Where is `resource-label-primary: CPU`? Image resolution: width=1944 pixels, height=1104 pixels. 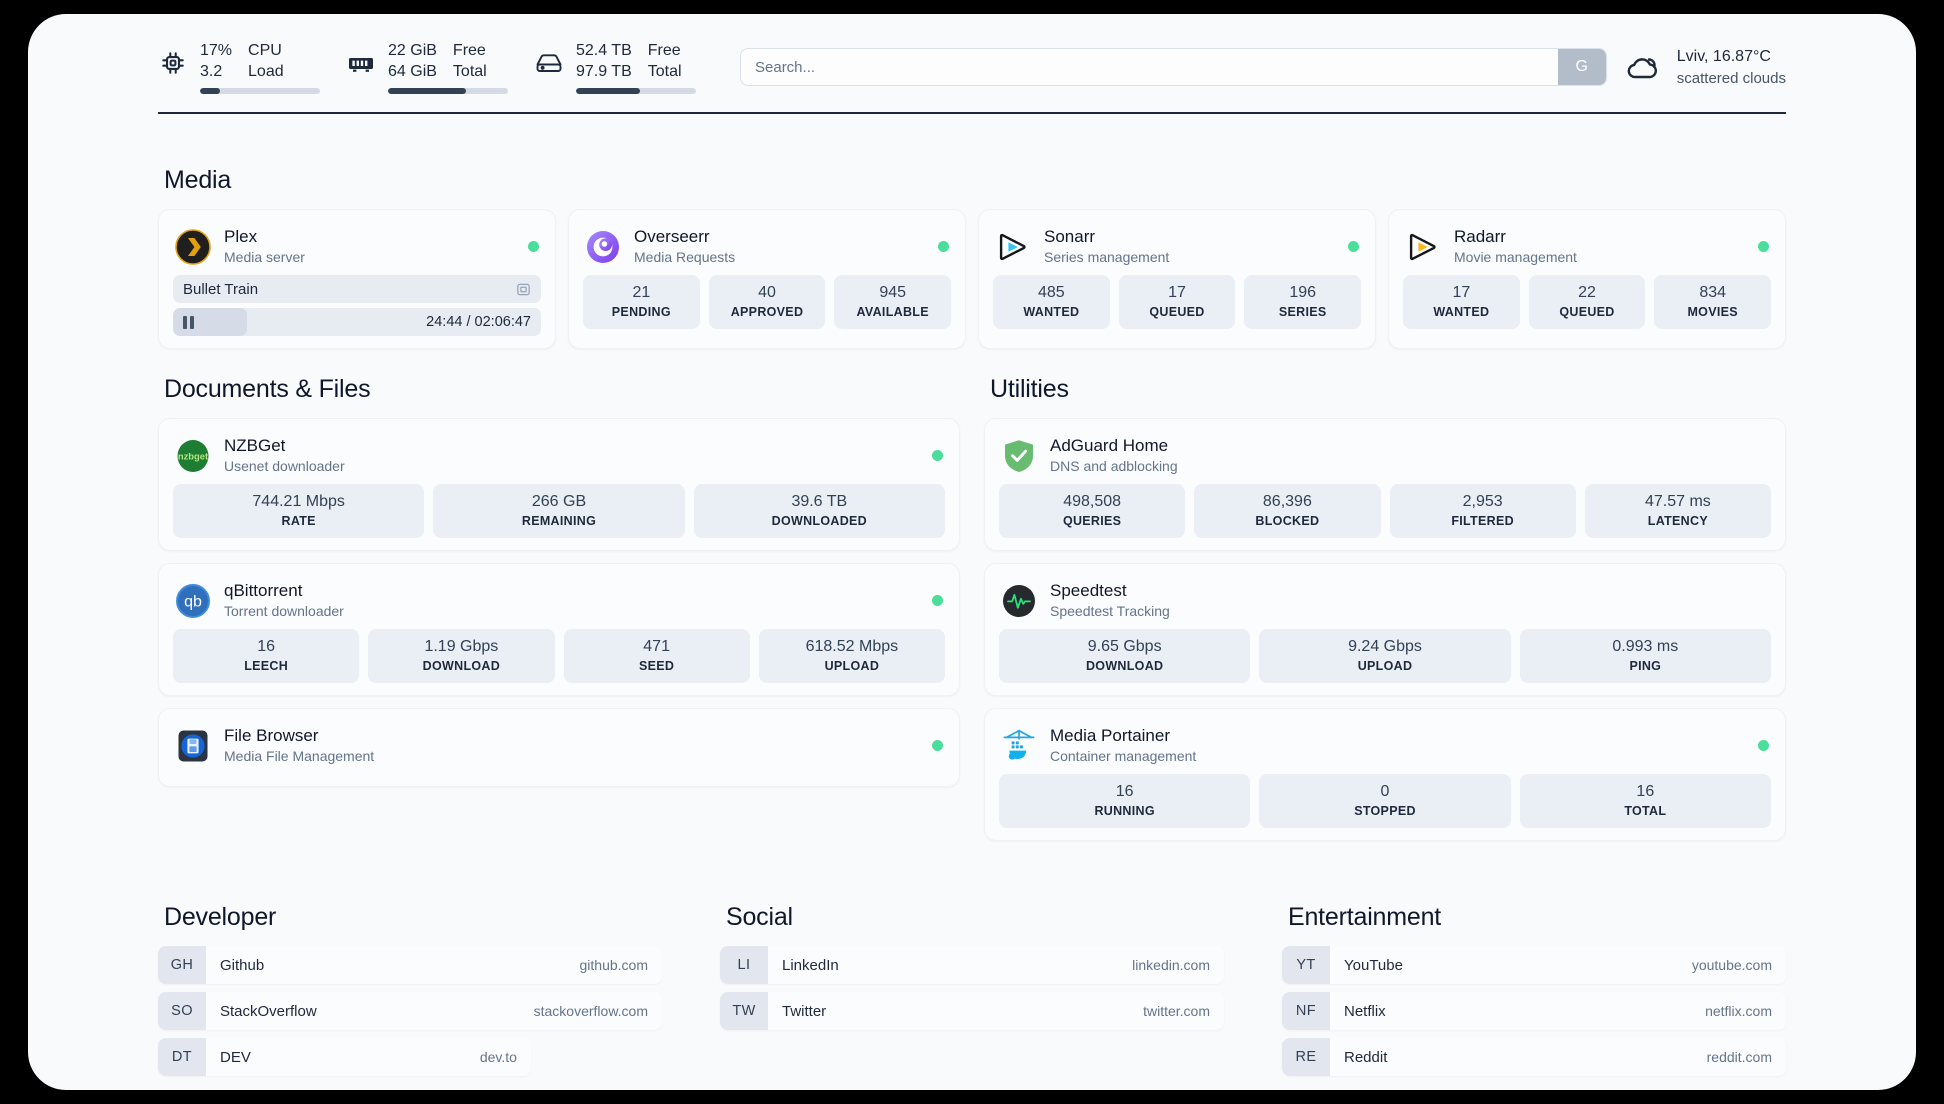 resource-label-primary: CPU is located at coordinates (265, 50).